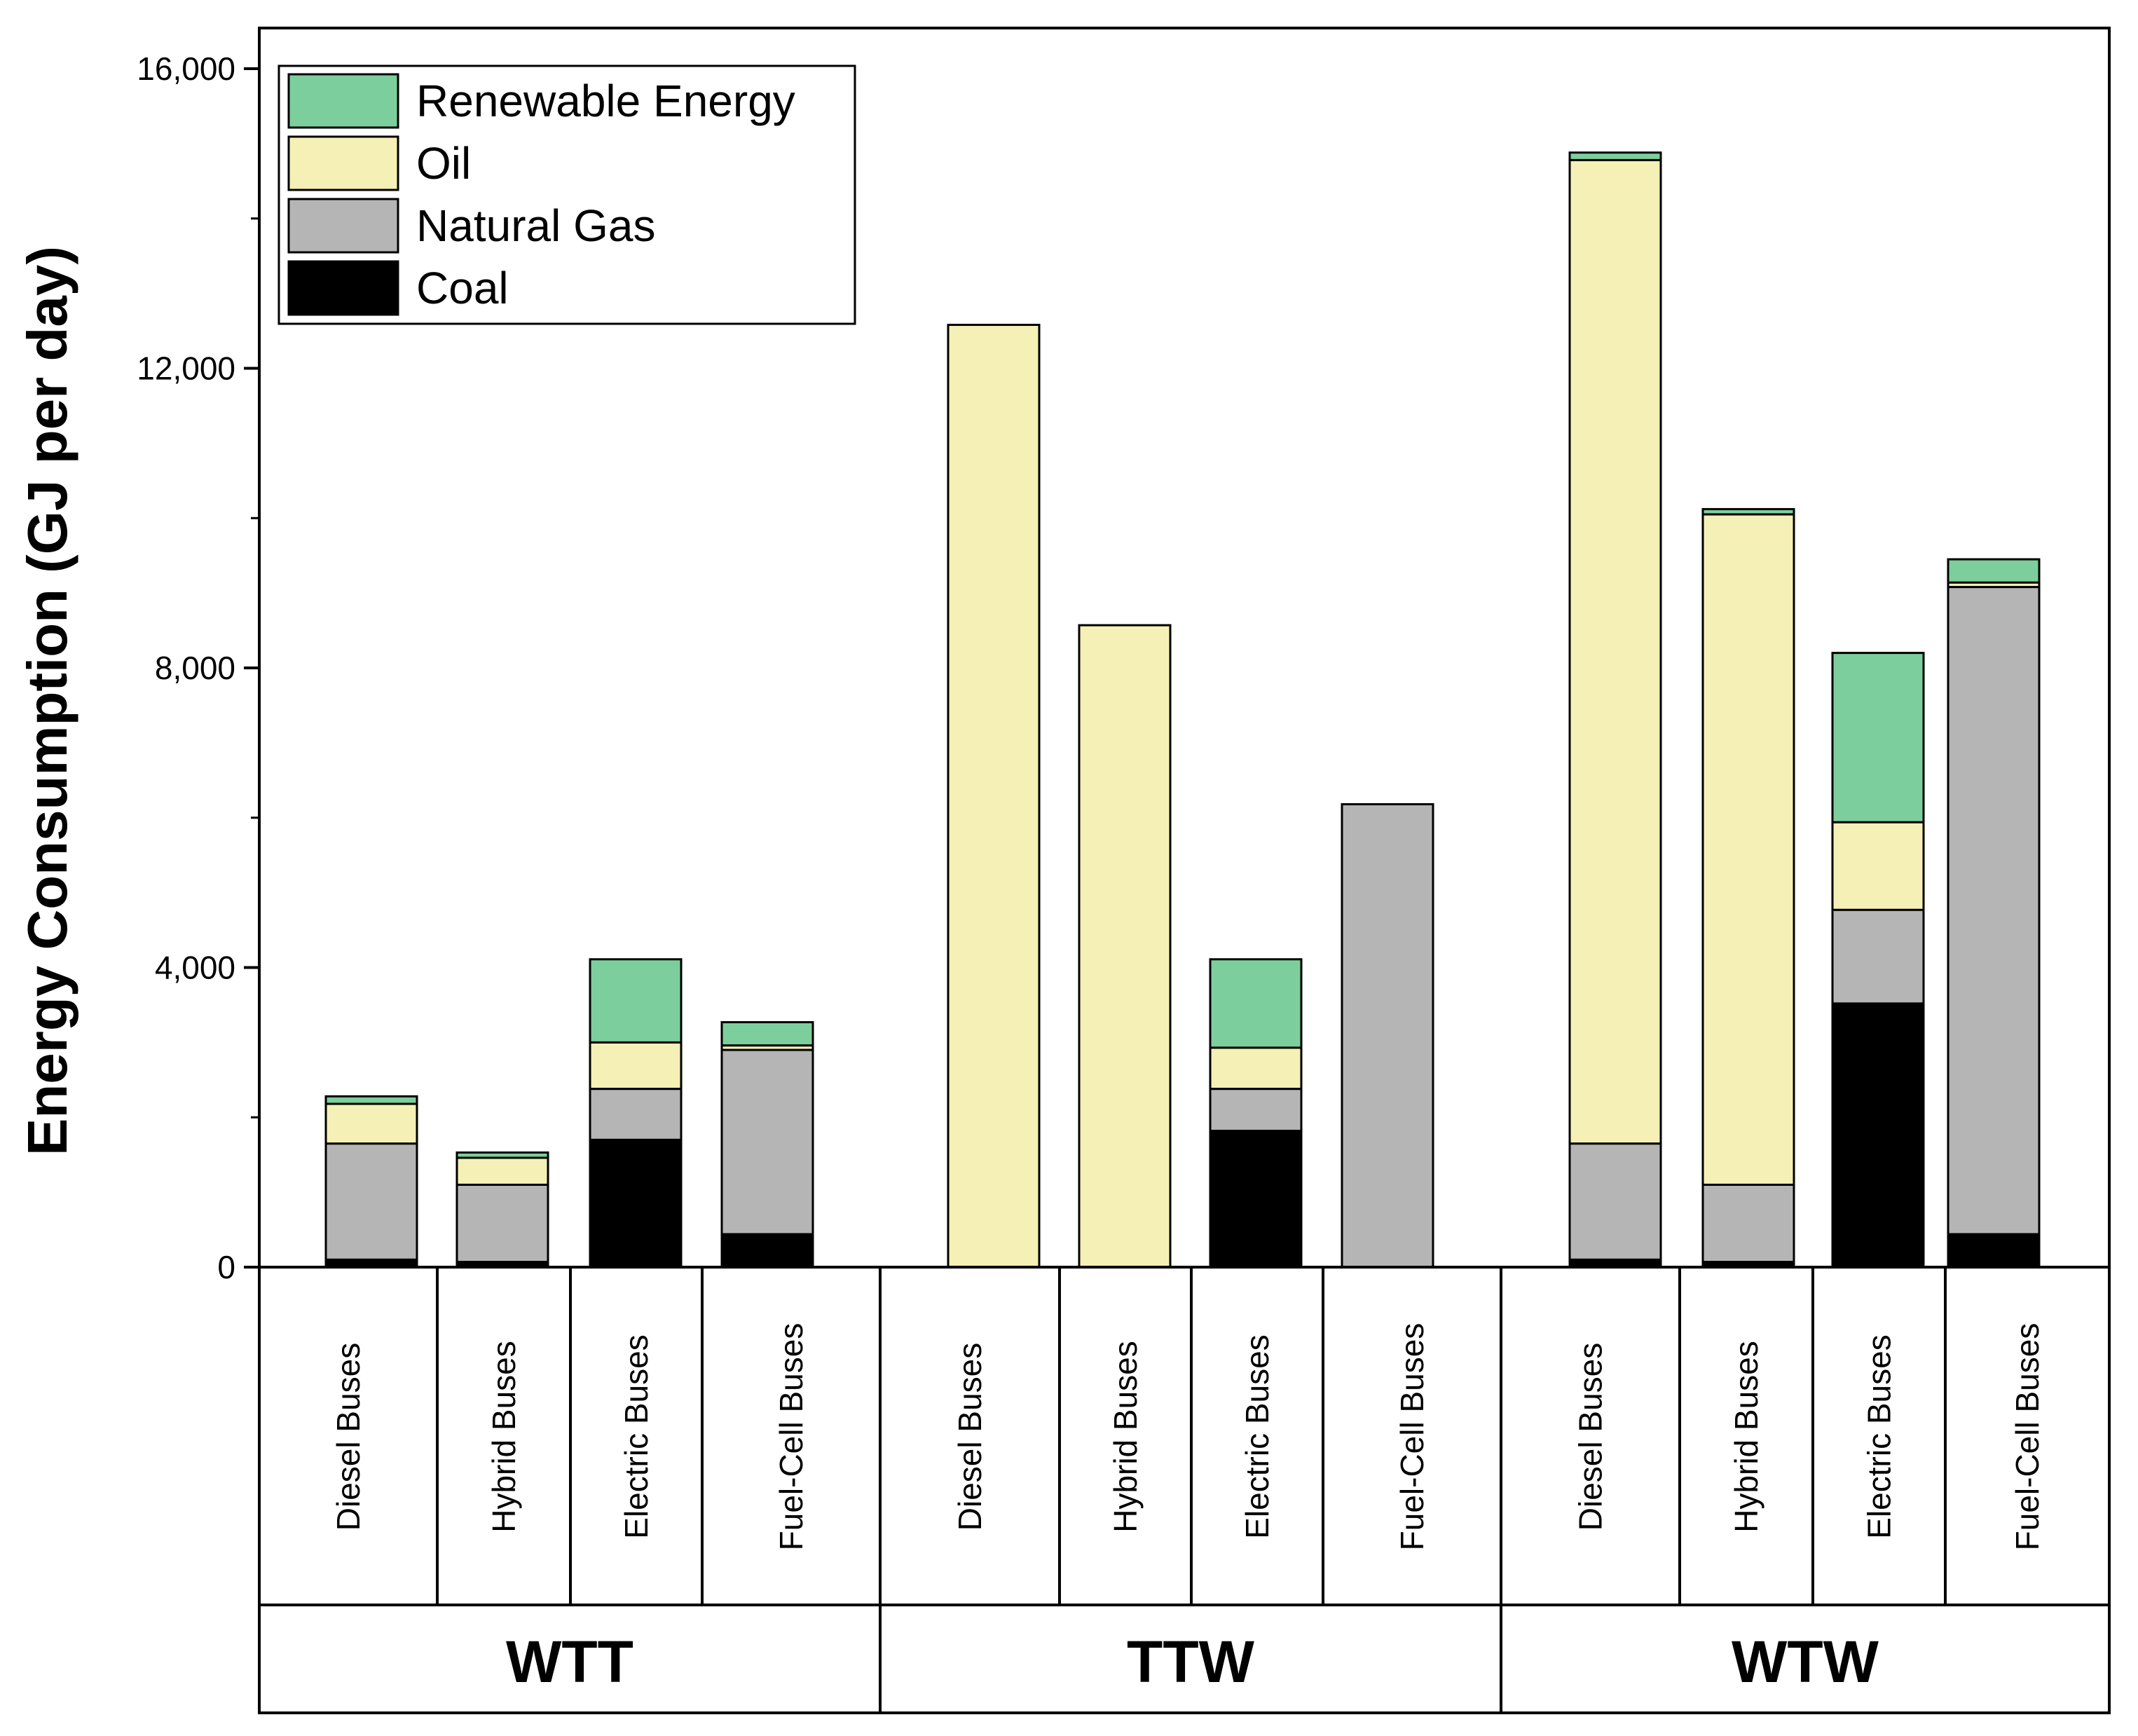 The image size is (2138, 1736). What do you see at coordinates (195, 668) in the screenshot?
I see `y-tick-label: 8,000` at bounding box center [195, 668].